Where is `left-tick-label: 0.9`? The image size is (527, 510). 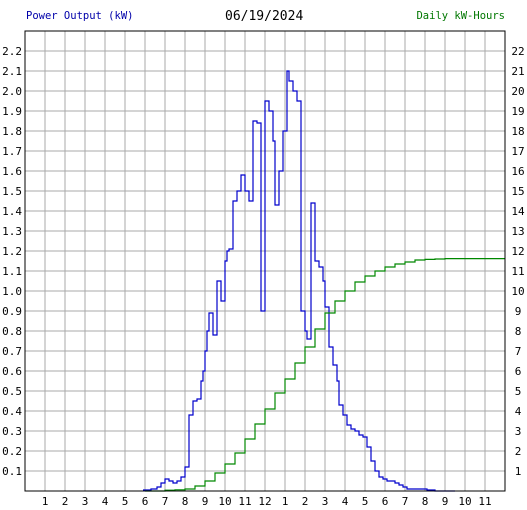
left-tick-label: 0.9 is located at coordinates (12, 311).